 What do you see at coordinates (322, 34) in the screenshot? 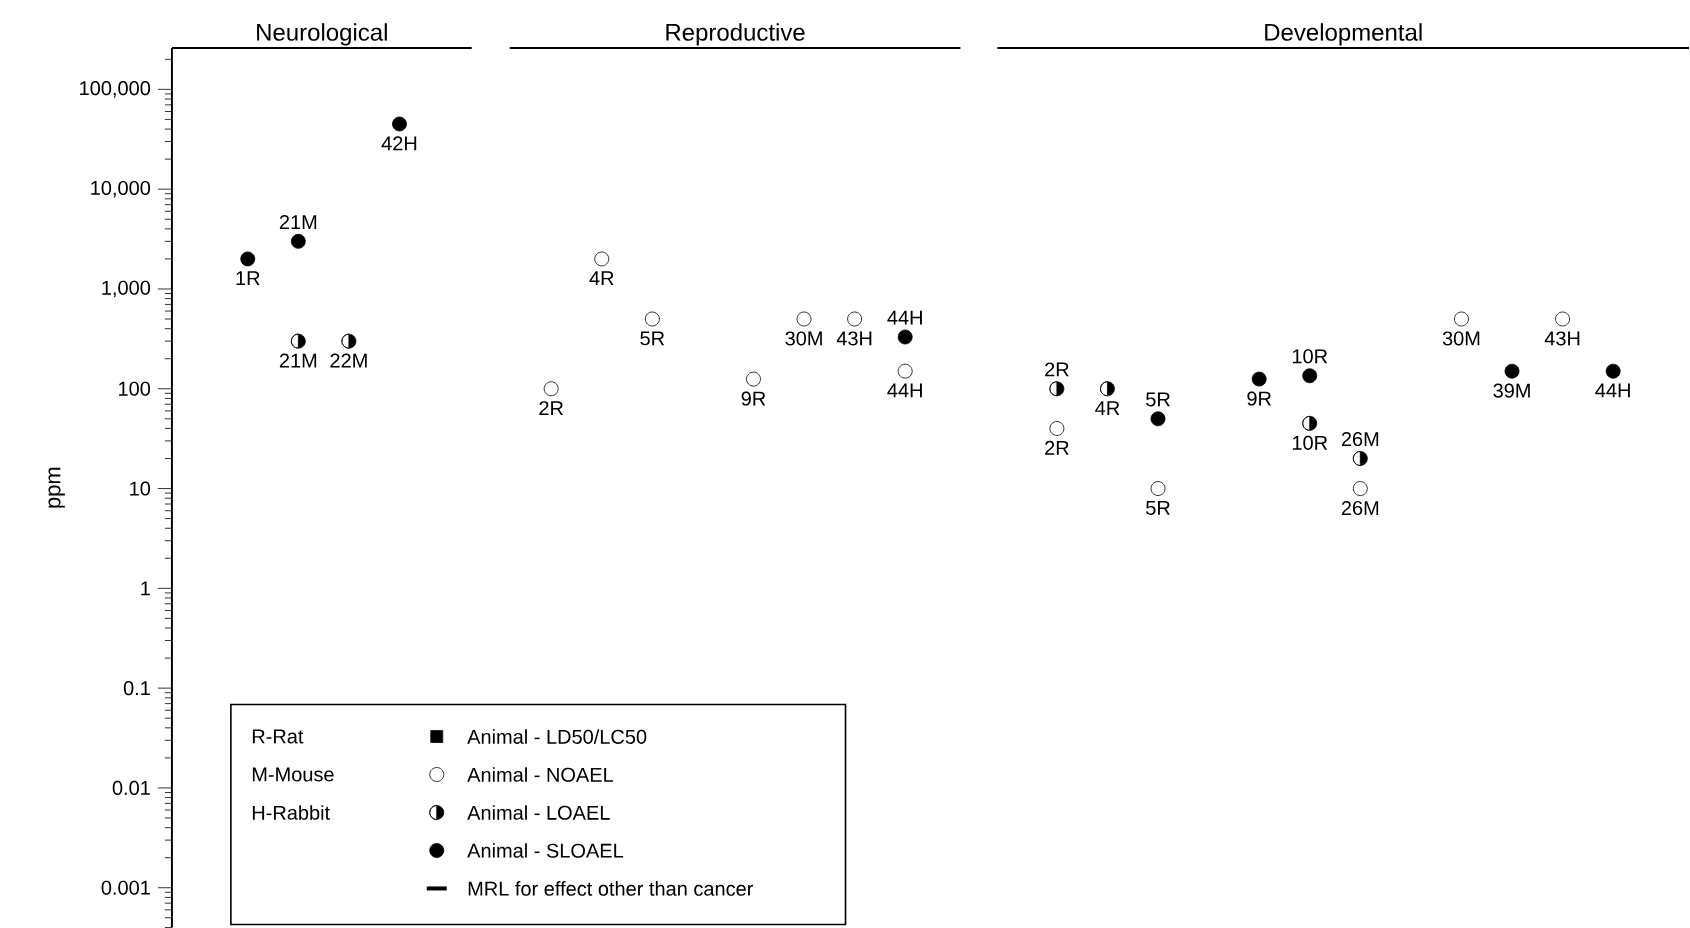
I see `text: Neurological` at bounding box center [322, 34].